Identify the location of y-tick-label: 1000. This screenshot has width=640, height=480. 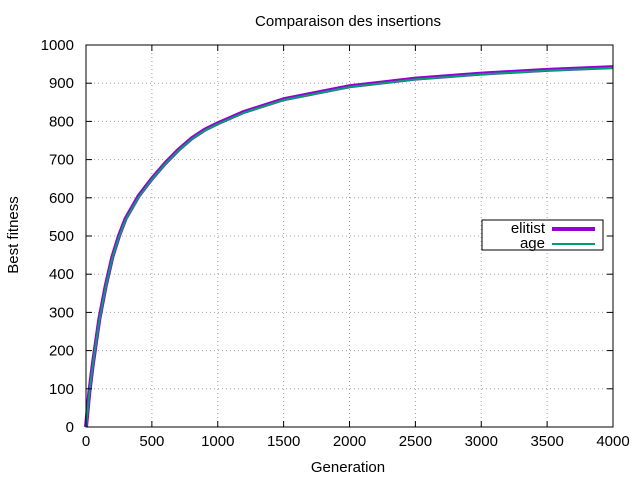
(57, 45).